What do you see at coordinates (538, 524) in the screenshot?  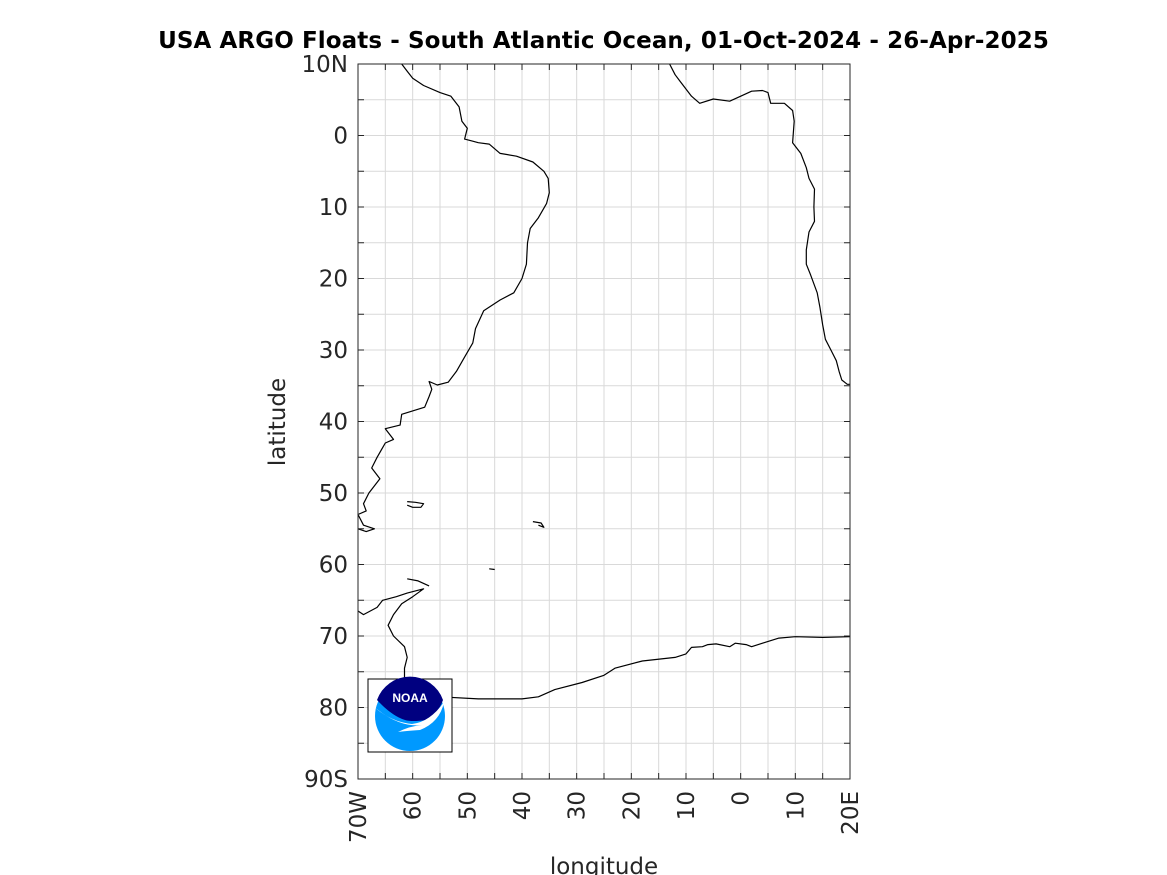 I see `coastline-south-georgia` at bounding box center [538, 524].